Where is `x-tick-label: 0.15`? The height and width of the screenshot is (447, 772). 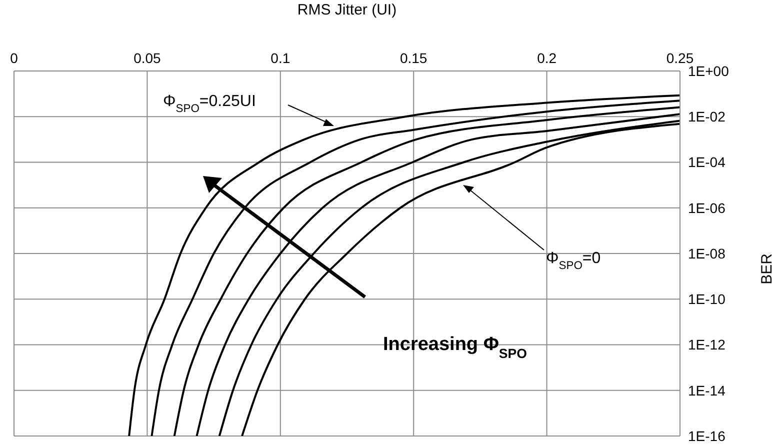 x-tick-label: 0.15 is located at coordinates (414, 58).